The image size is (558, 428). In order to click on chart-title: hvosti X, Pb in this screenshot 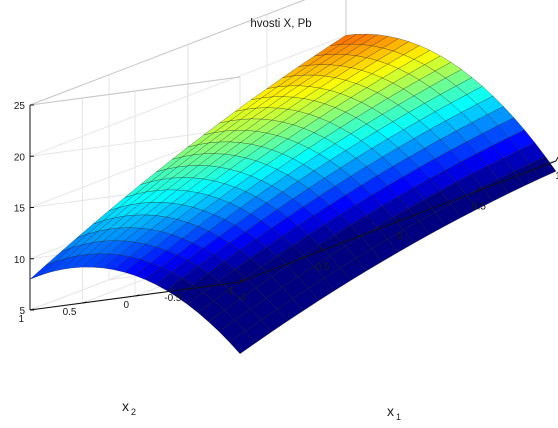, I will do `click(280, 24)`.